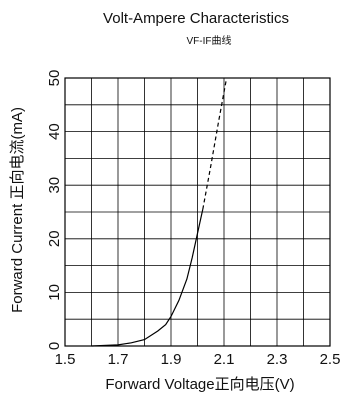  I want to click on x-tick-label: 1.5, so click(65, 359).